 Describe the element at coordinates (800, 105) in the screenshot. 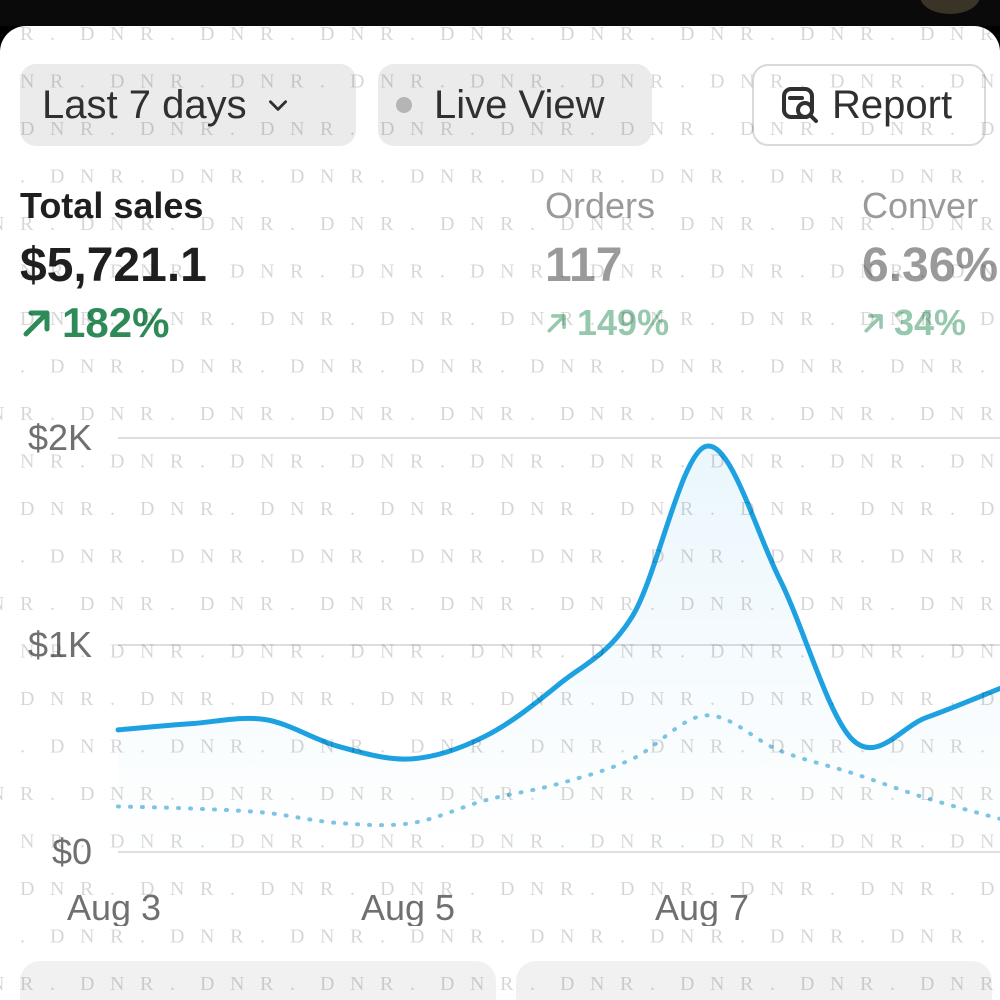

I see `report-search-icon` at that location.